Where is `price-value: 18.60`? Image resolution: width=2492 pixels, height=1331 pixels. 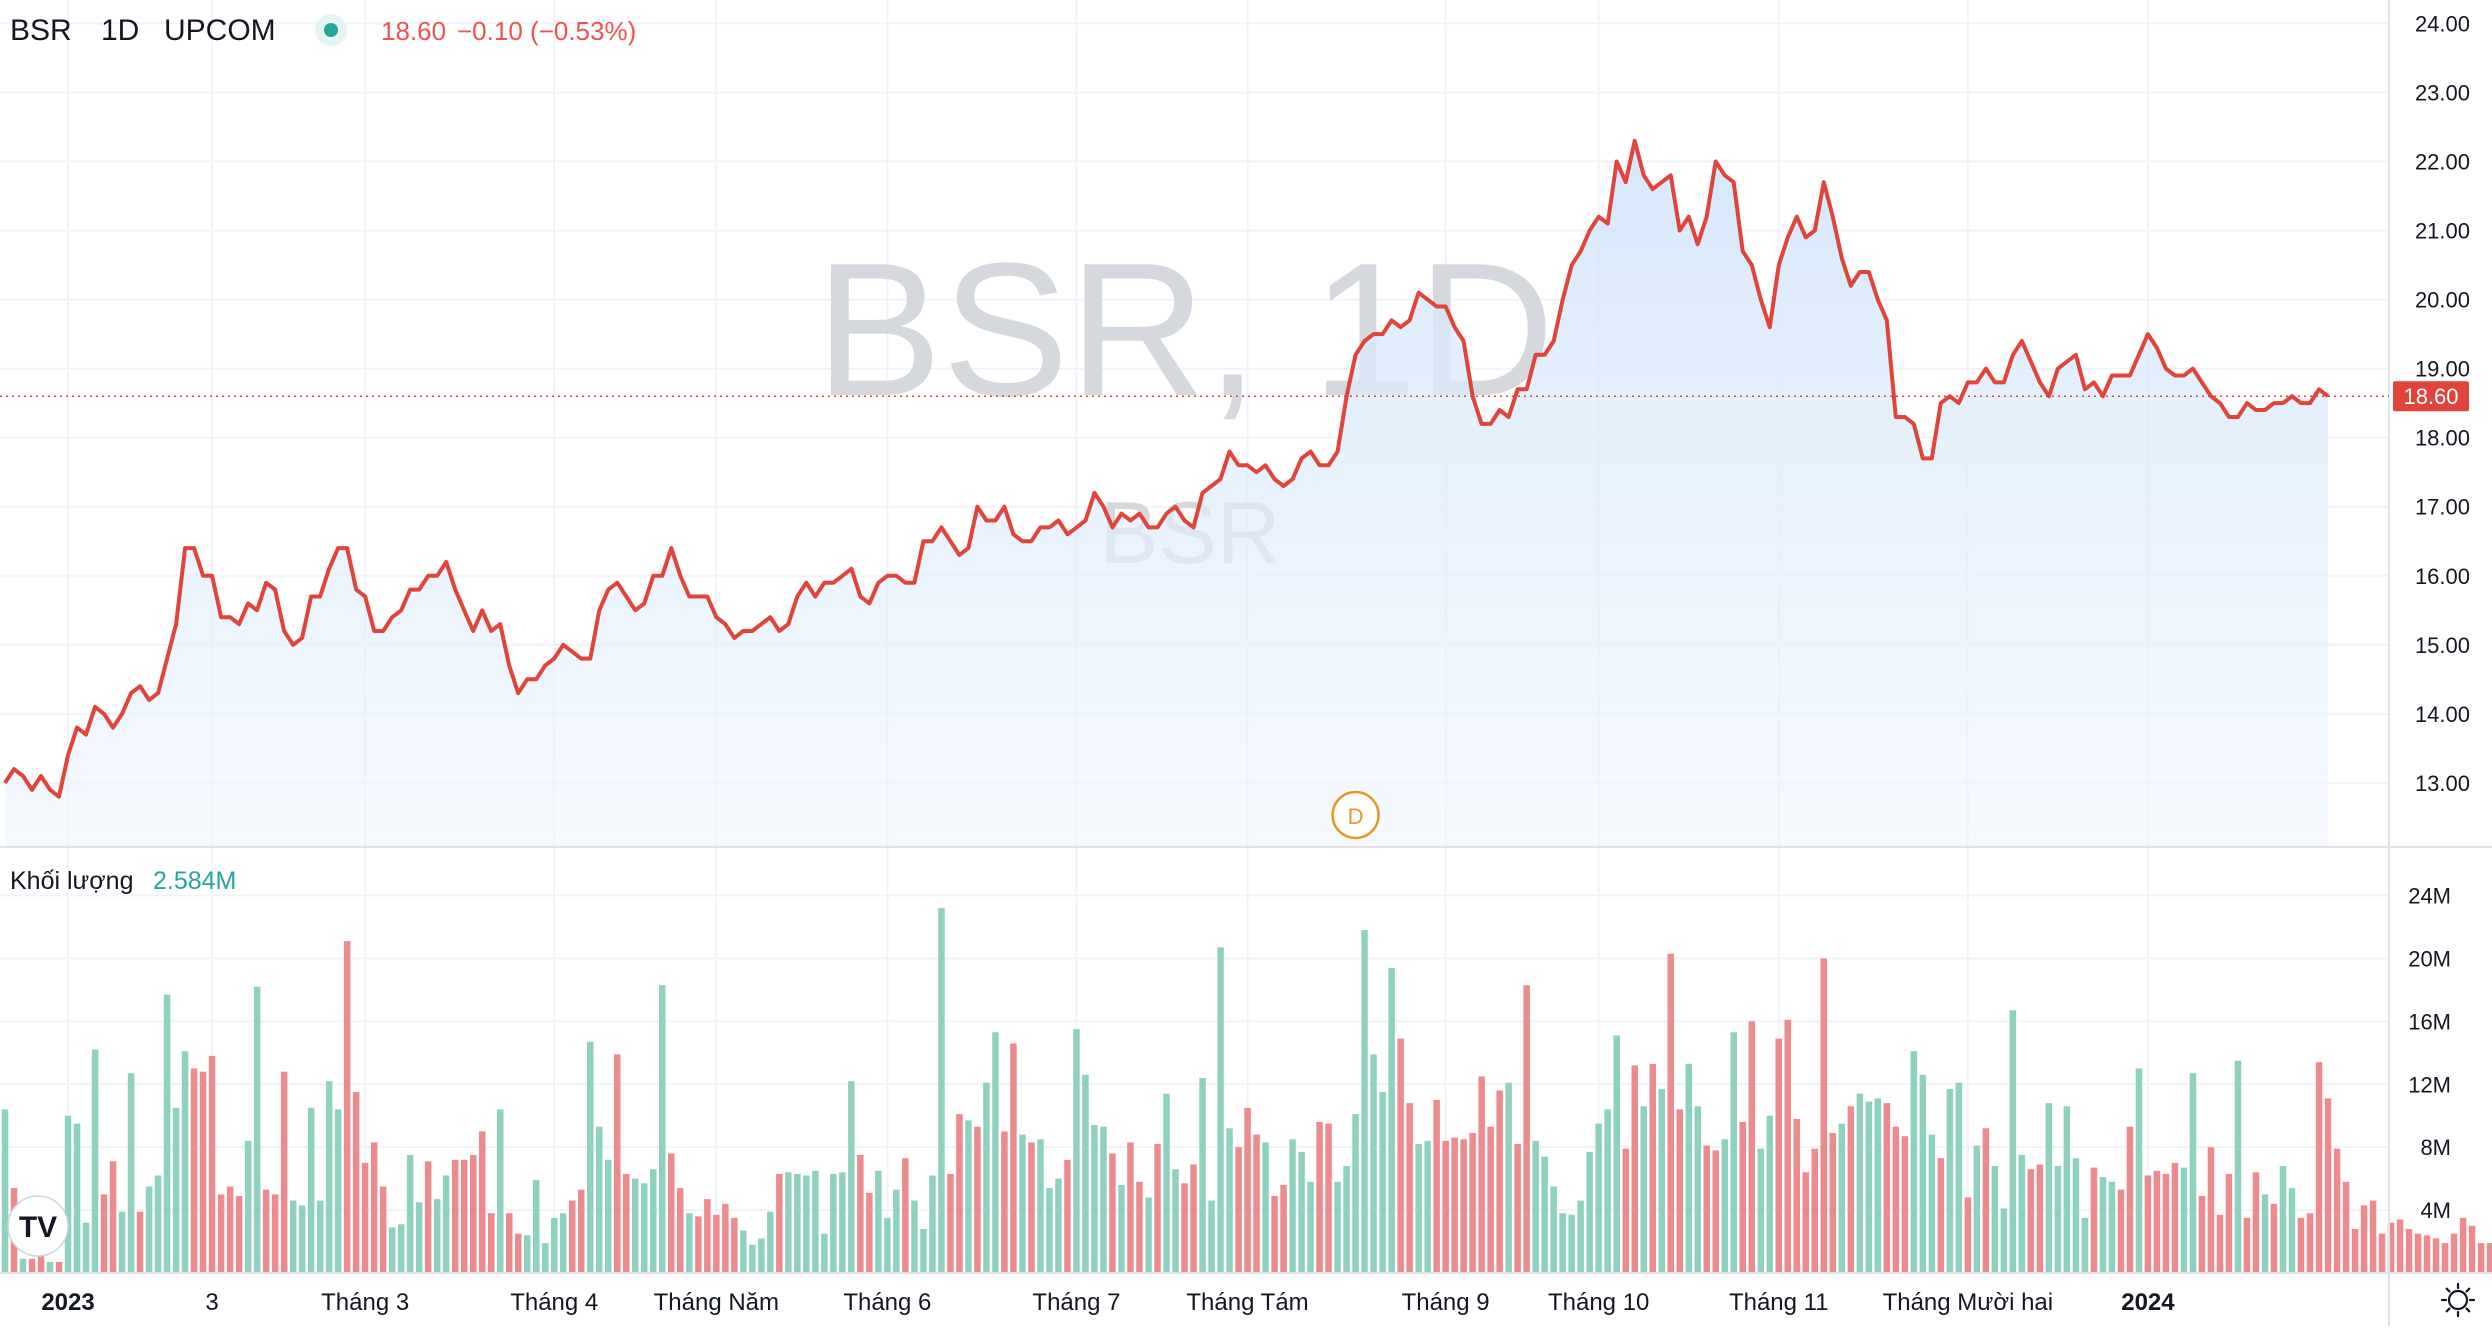 price-value: 18.60 is located at coordinates (413, 31).